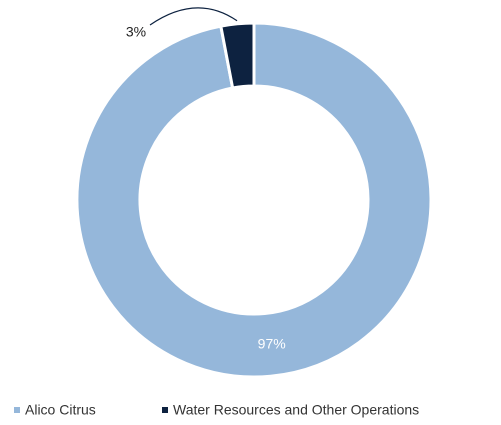 Image resolution: width=501 pixels, height=425 pixels. What do you see at coordinates (237, 55) in the screenshot?
I see `donut-slice` at bounding box center [237, 55].